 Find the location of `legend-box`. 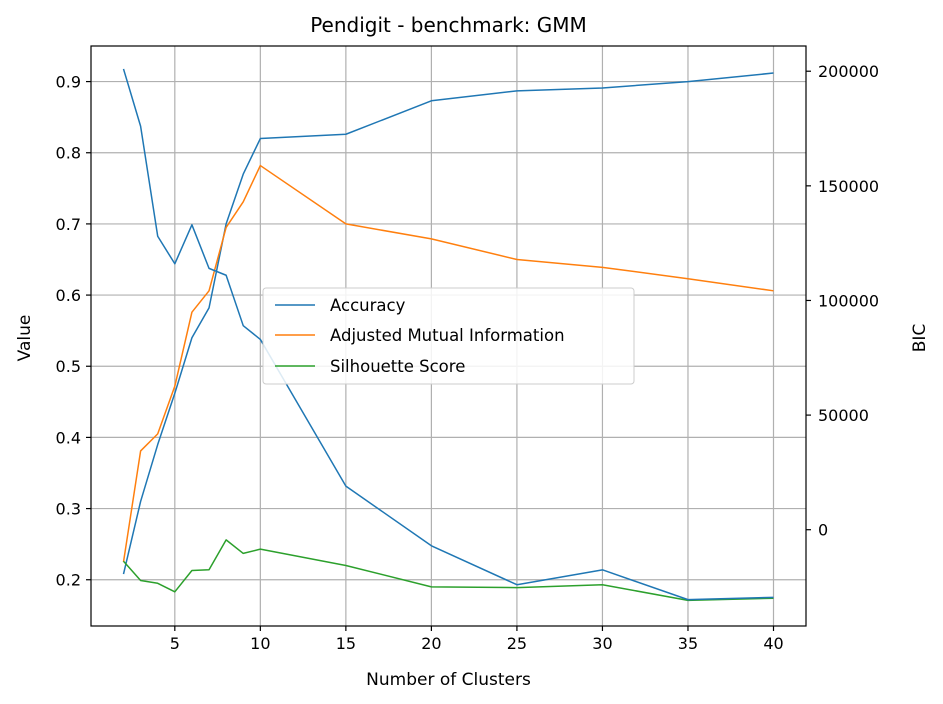

legend-box is located at coordinates (448, 336).